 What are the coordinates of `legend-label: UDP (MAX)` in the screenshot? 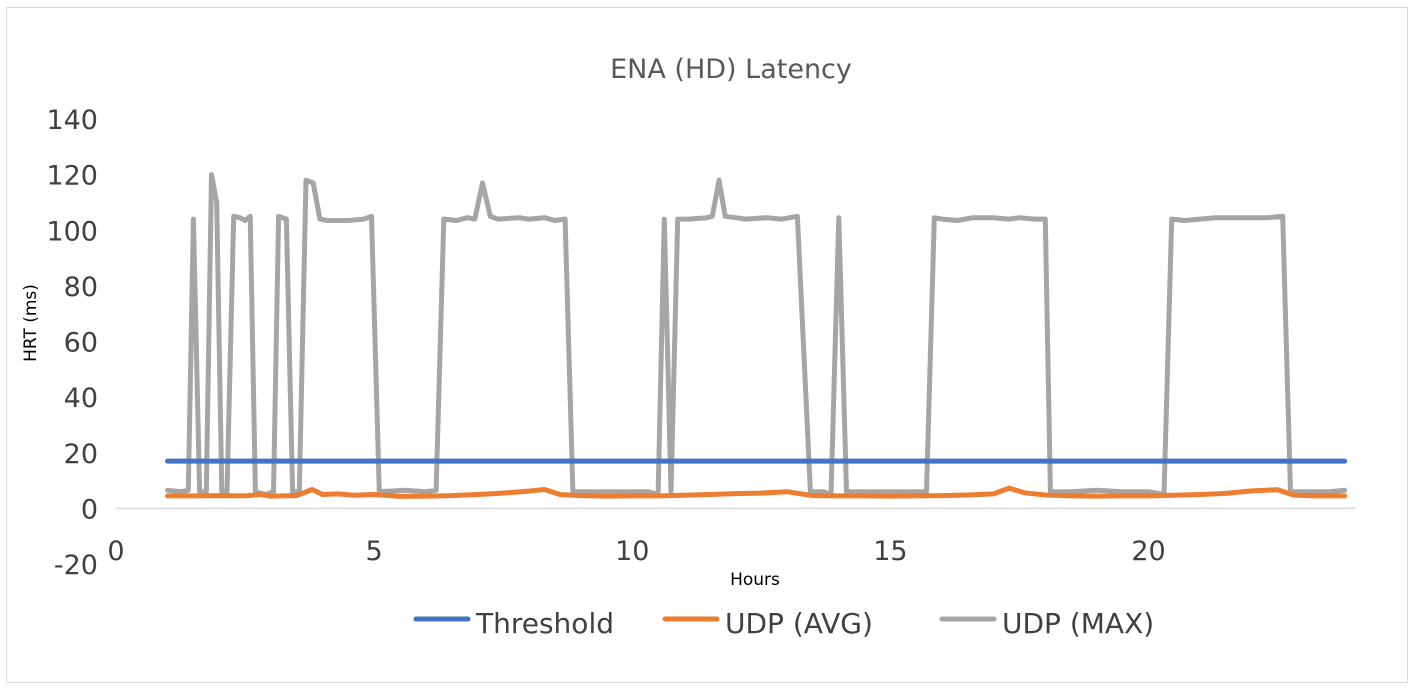 It's located at (1078, 623).